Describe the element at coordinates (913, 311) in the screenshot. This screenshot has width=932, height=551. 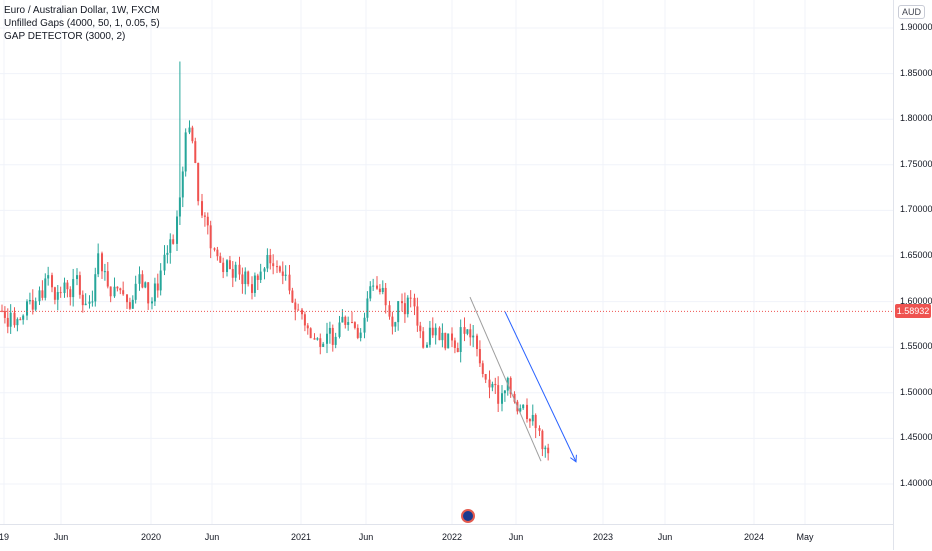
I see `last-price-tag: 1.58932` at that location.